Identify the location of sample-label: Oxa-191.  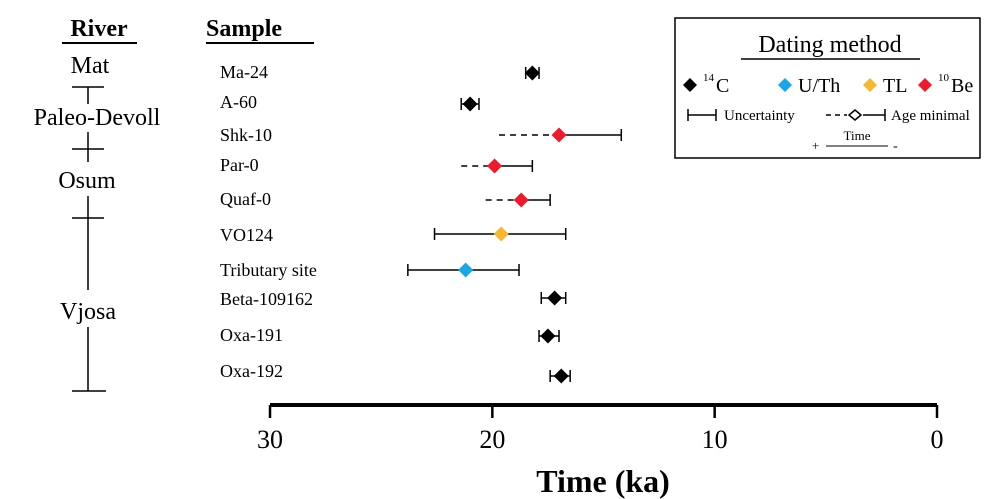
(251, 335).